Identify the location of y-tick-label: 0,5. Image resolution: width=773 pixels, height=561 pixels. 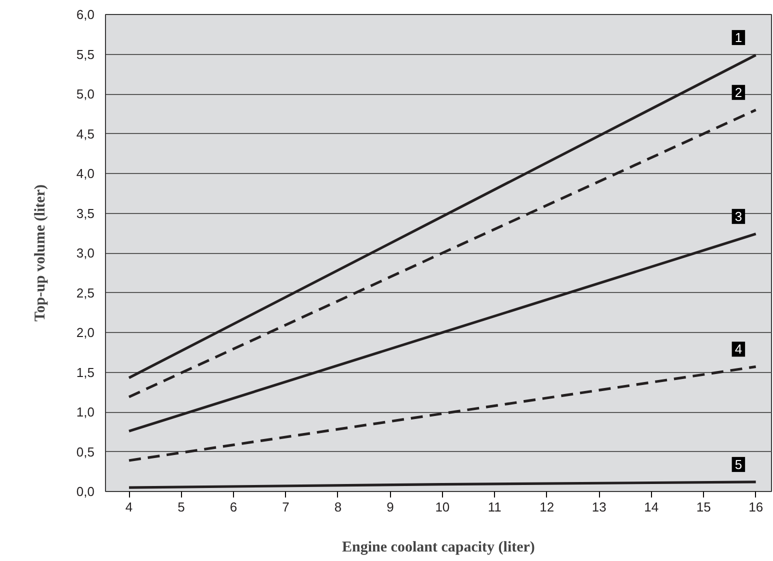
(85, 452).